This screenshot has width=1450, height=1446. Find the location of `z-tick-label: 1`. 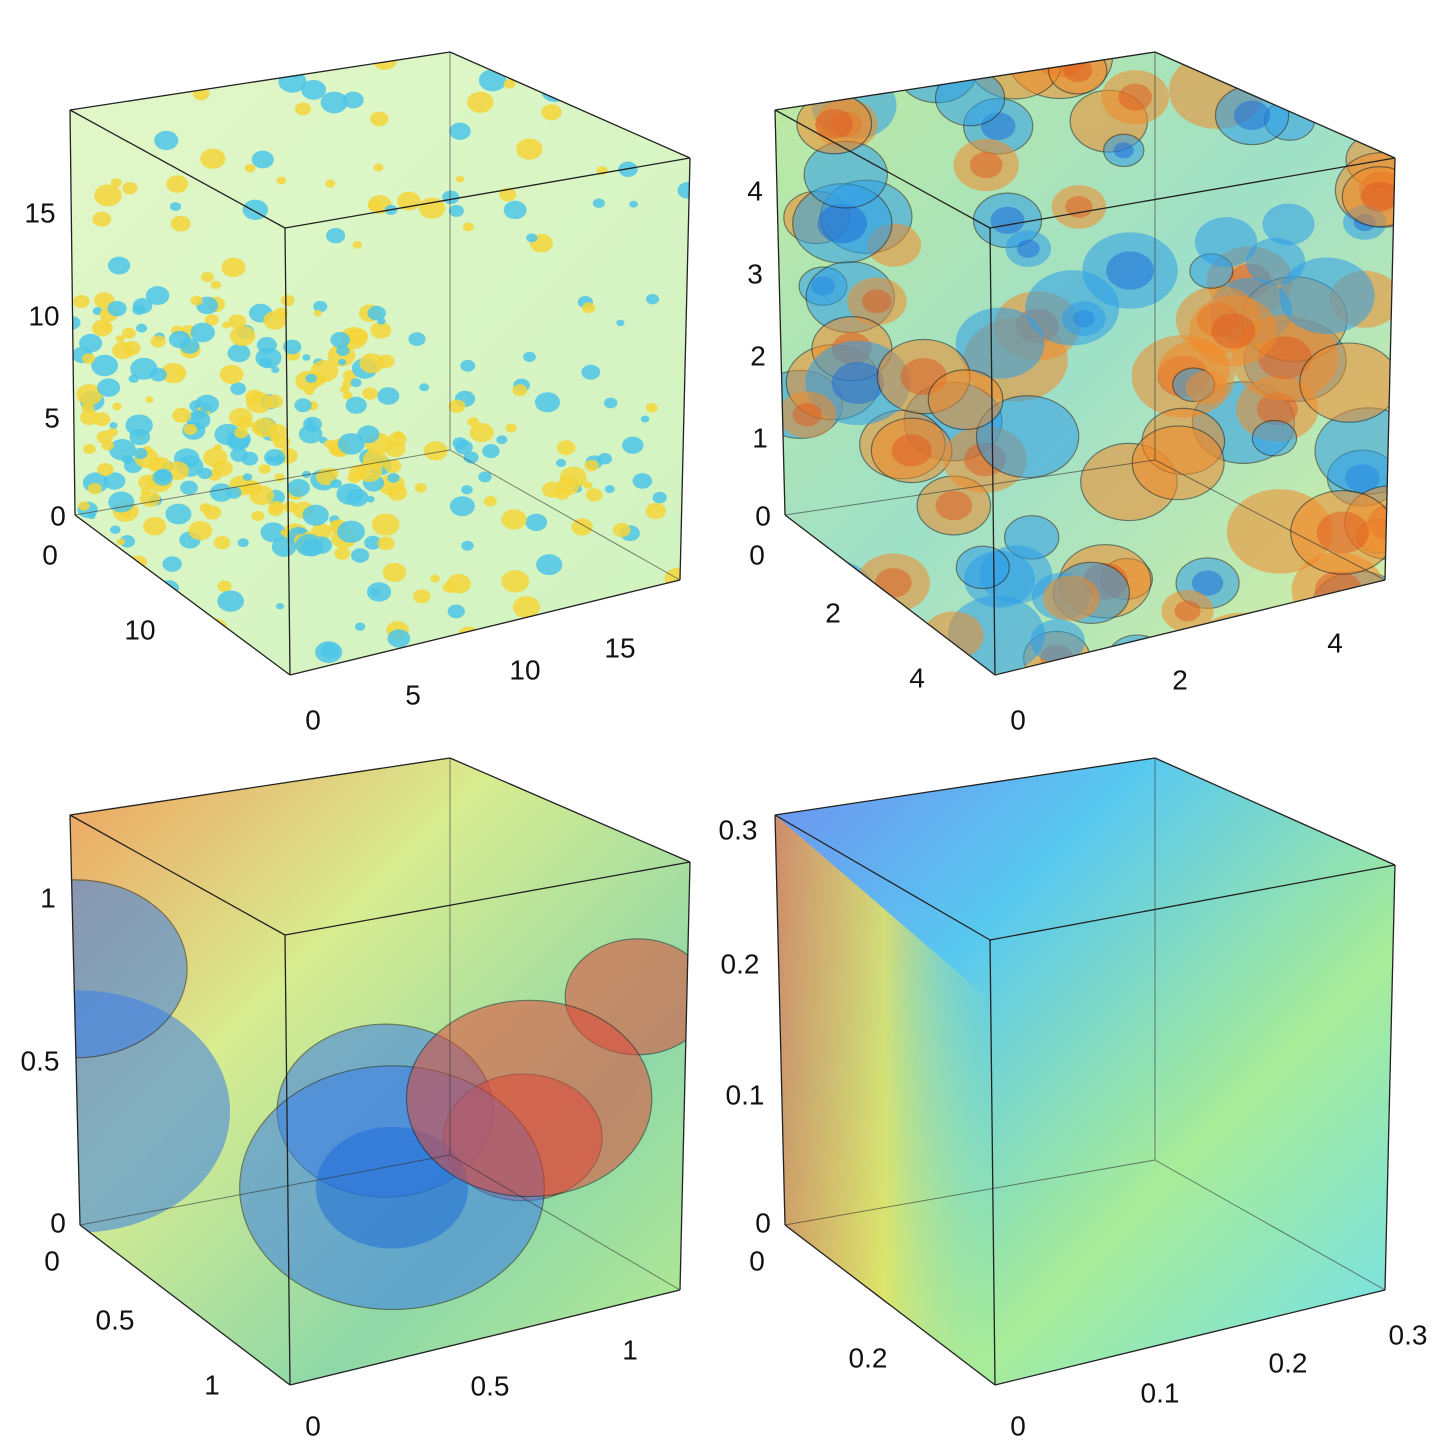

z-tick-label: 1 is located at coordinates (760, 437).